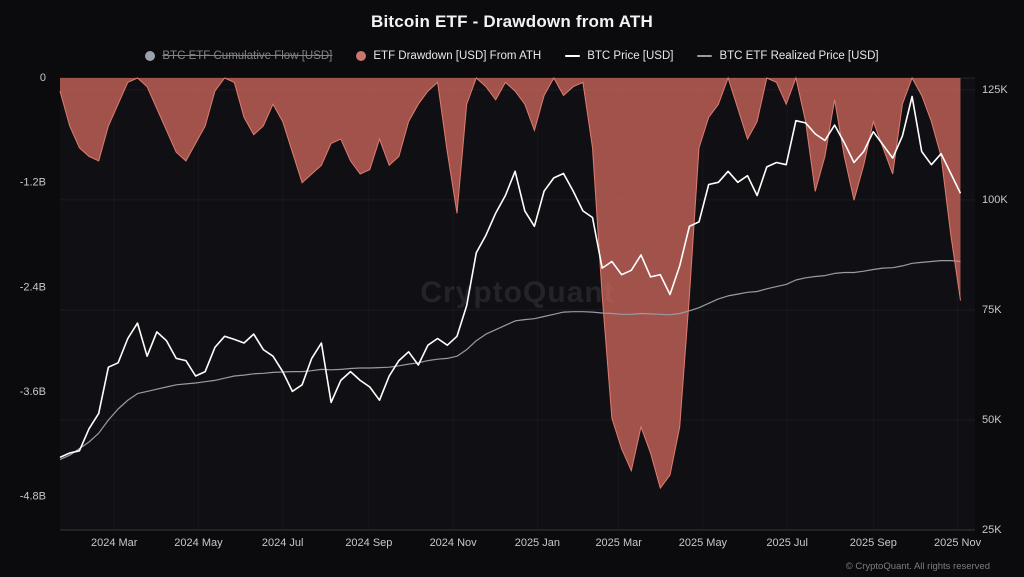 This screenshot has height=577, width=1024. What do you see at coordinates (958, 543) in the screenshot?
I see `x-axis-label: 2025 Nov` at bounding box center [958, 543].